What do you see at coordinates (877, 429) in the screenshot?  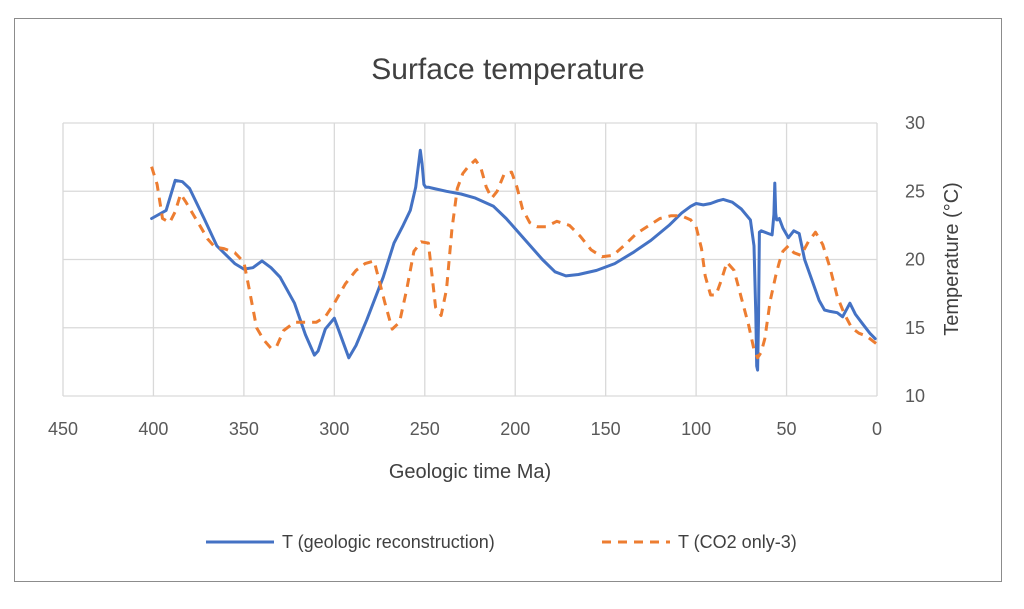 I see `x-tick-label: 0` at bounding box center [877, 429].